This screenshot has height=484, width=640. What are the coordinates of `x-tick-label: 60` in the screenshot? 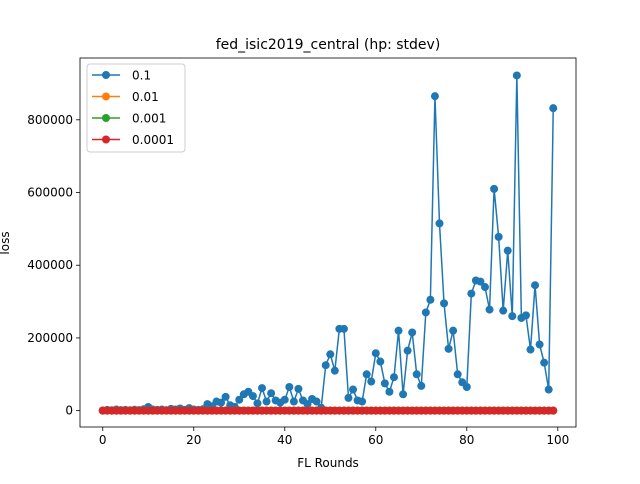 It's located at (375, 440).